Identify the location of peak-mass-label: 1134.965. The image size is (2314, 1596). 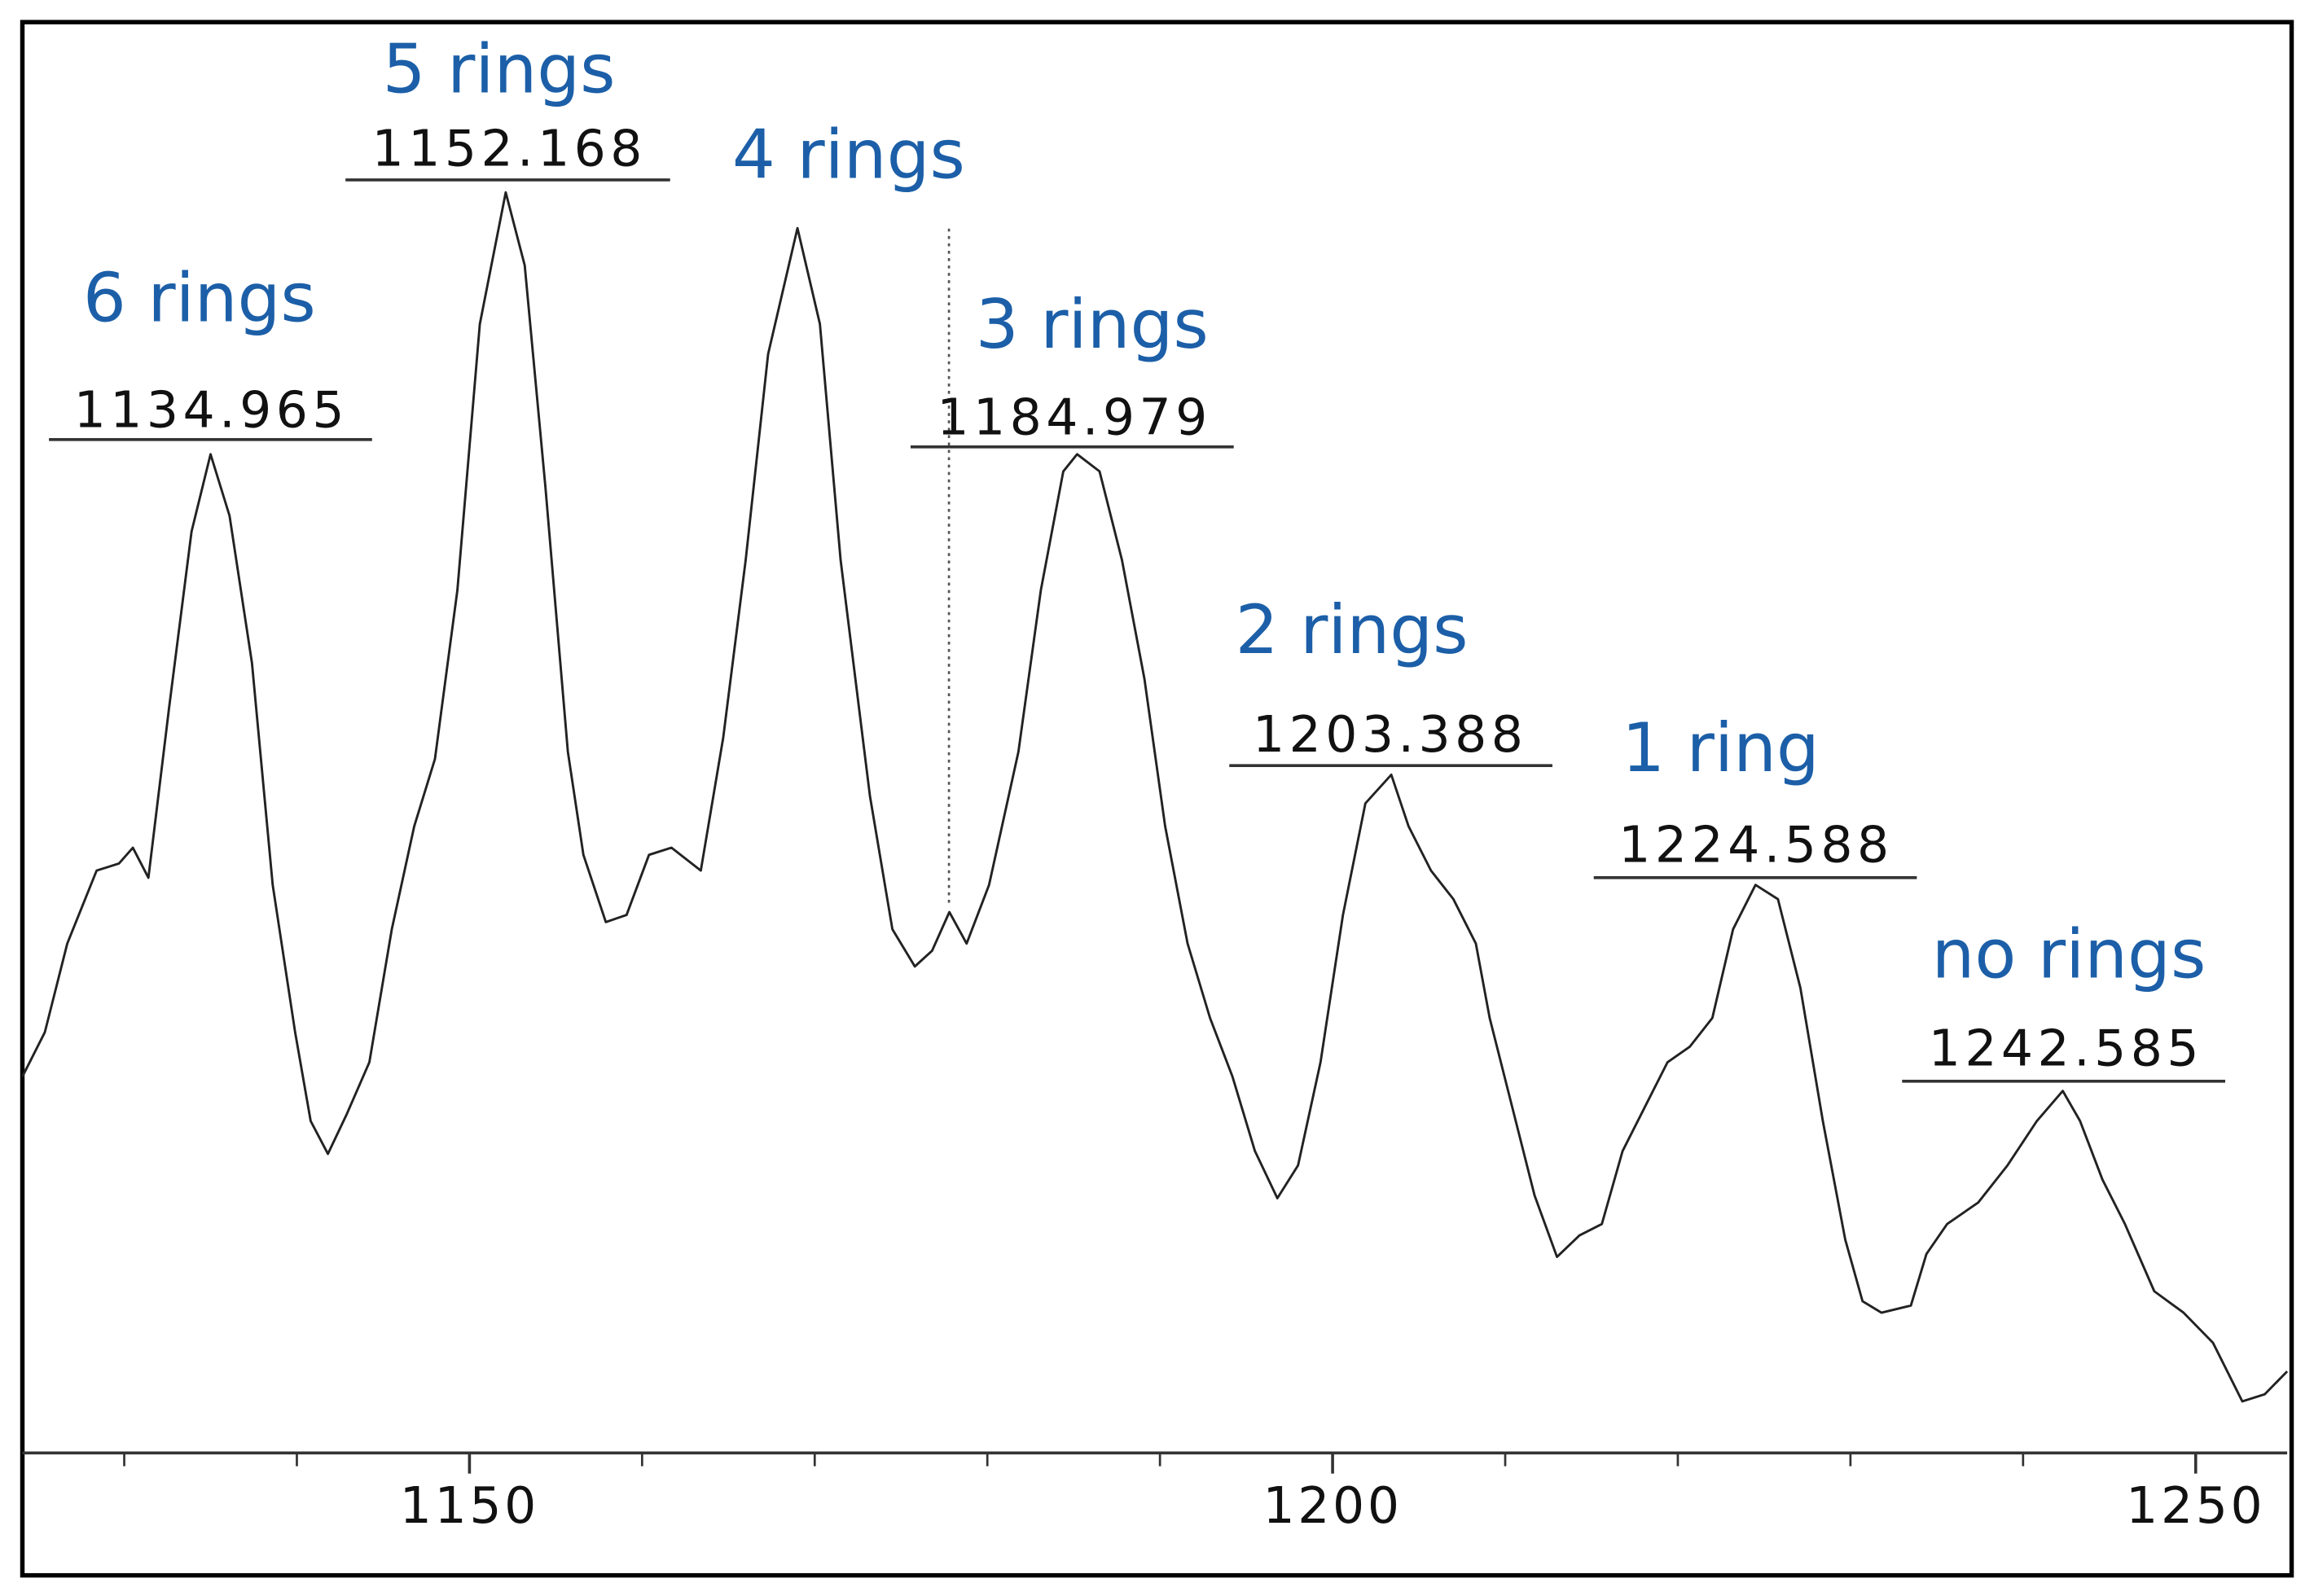
(211, 409).